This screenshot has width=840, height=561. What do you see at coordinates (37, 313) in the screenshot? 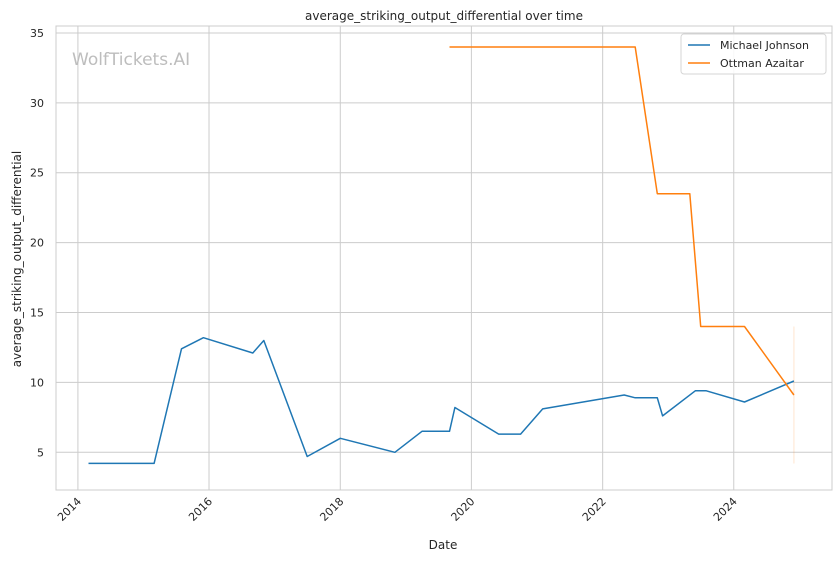
I see `y-tick-label: 15` at bounding box center [37, 313].